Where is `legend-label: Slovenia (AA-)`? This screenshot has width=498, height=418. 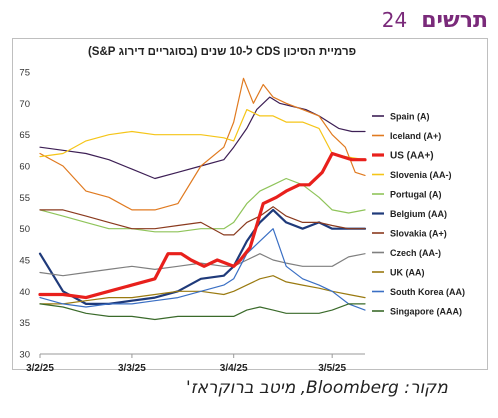
legend-label: Slovenia (AA-) is located at coordinates (421, 175).